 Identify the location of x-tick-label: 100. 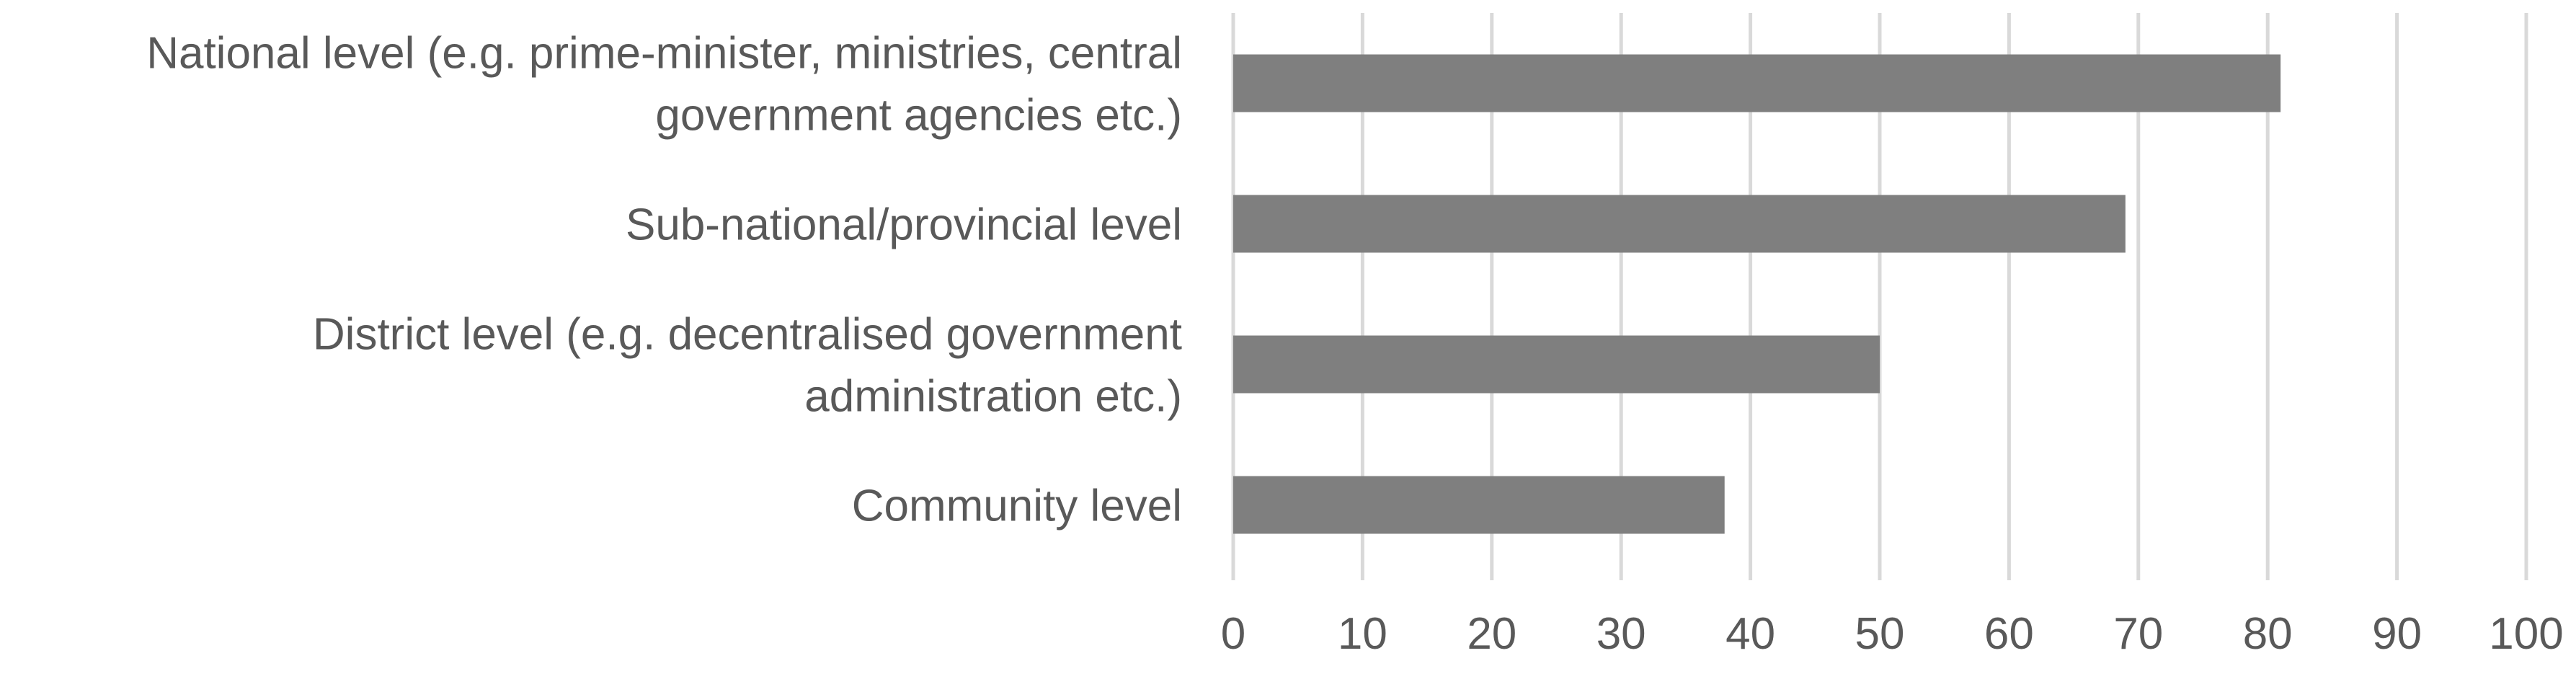
(2526, 634).